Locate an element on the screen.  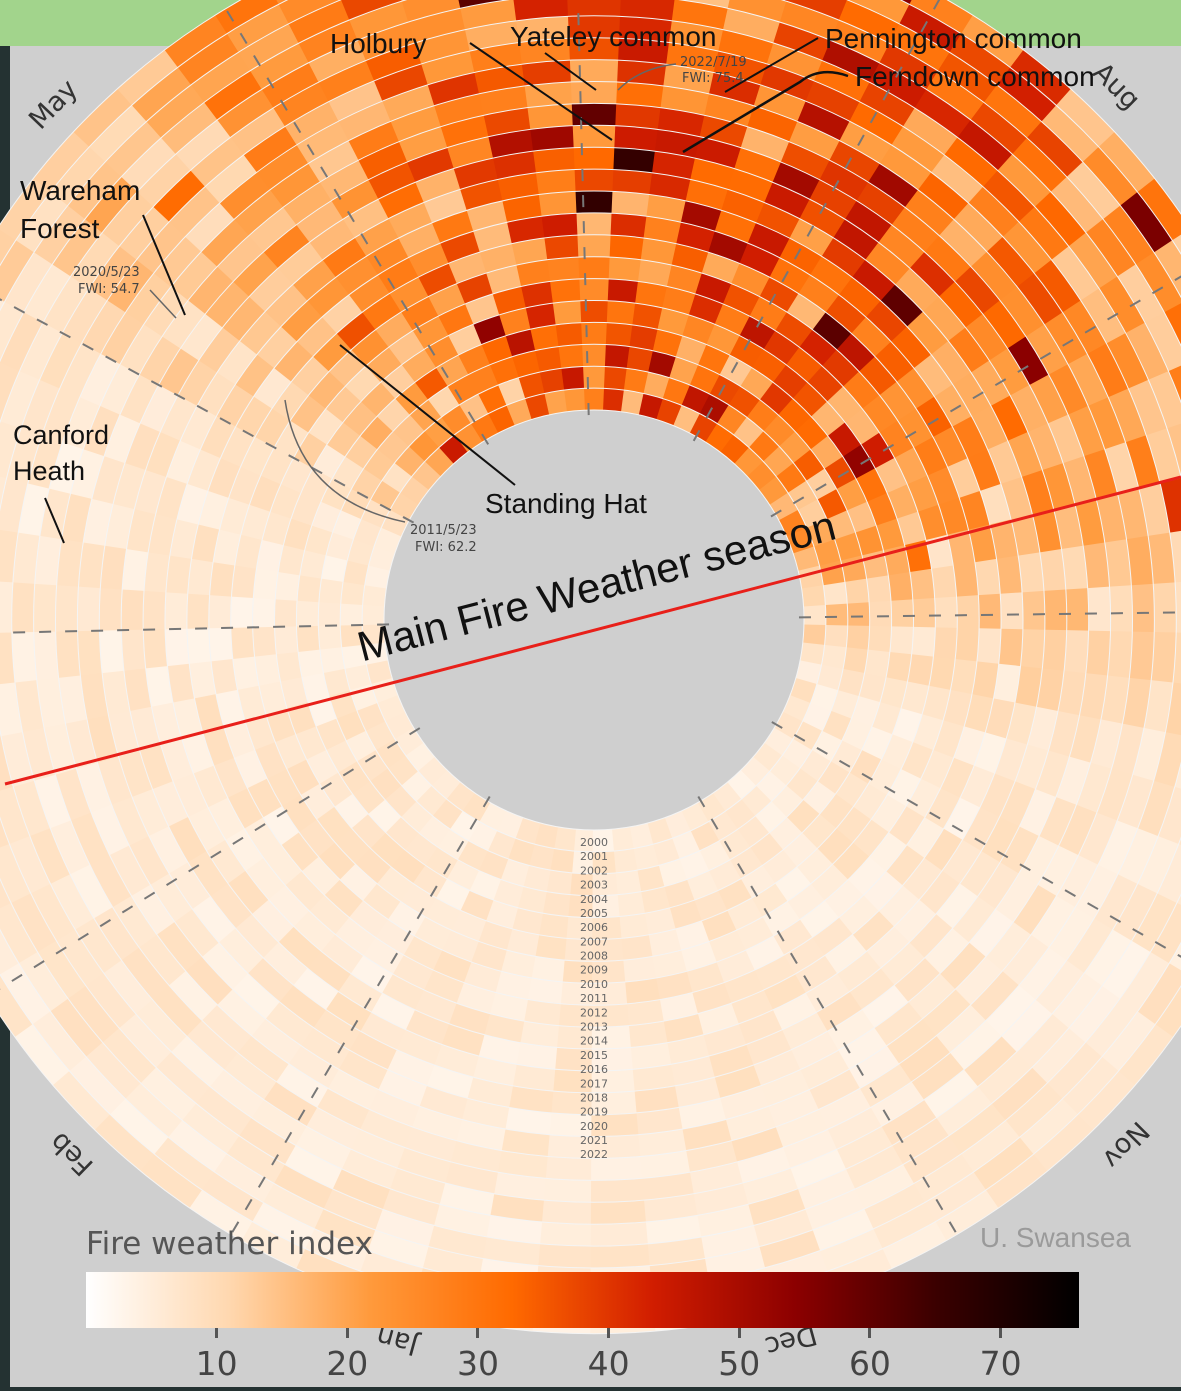
year-label: 2004 is located at coordinates (594, 899).